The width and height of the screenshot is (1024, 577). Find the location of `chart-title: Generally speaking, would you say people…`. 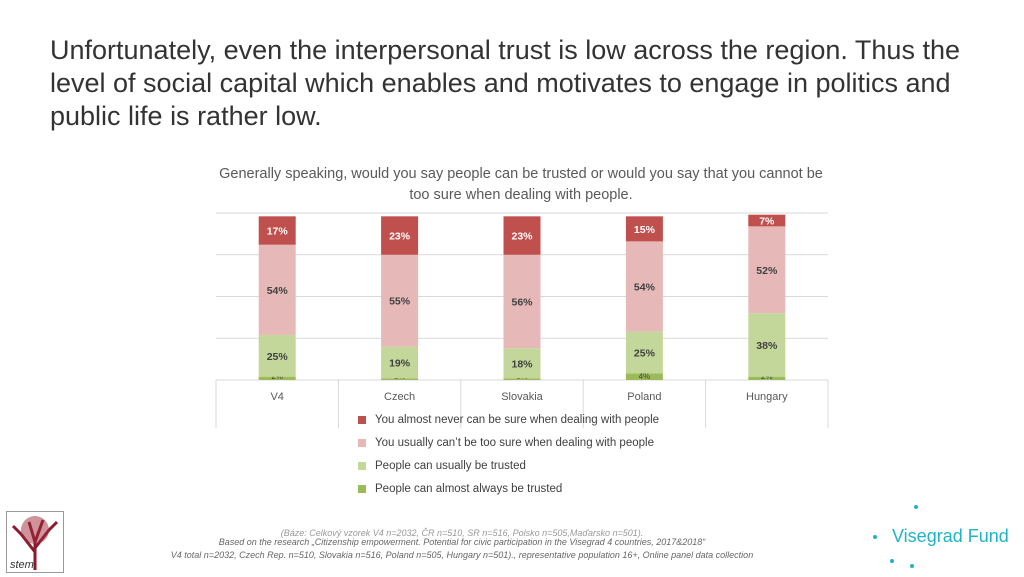

chart-title: Generally speaking, would you say people… is located at coordinates (521, 184).